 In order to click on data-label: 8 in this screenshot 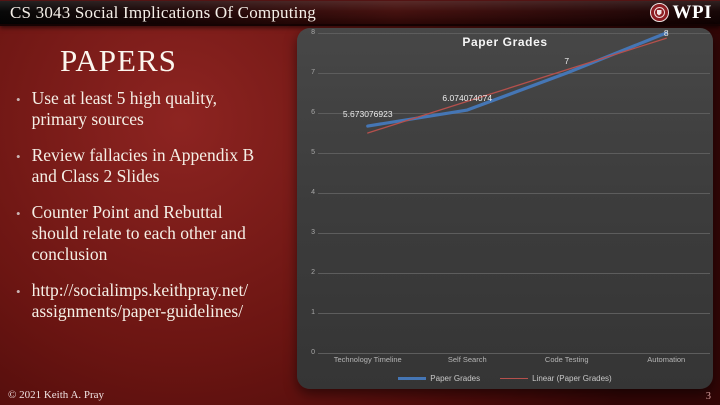, I will do `click(666, 33)`.